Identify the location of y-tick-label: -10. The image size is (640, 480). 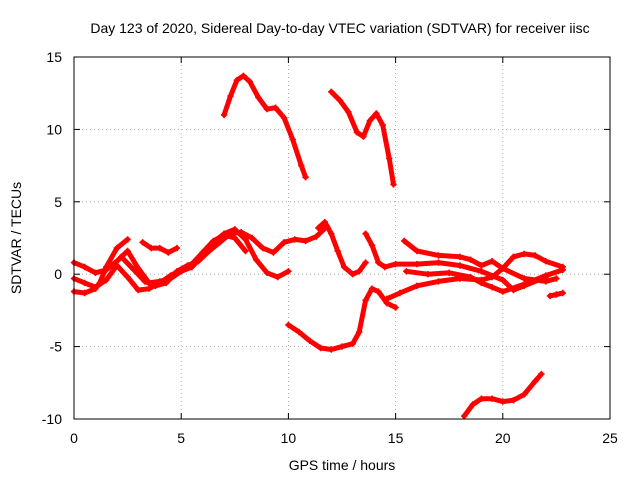
(52, 419).